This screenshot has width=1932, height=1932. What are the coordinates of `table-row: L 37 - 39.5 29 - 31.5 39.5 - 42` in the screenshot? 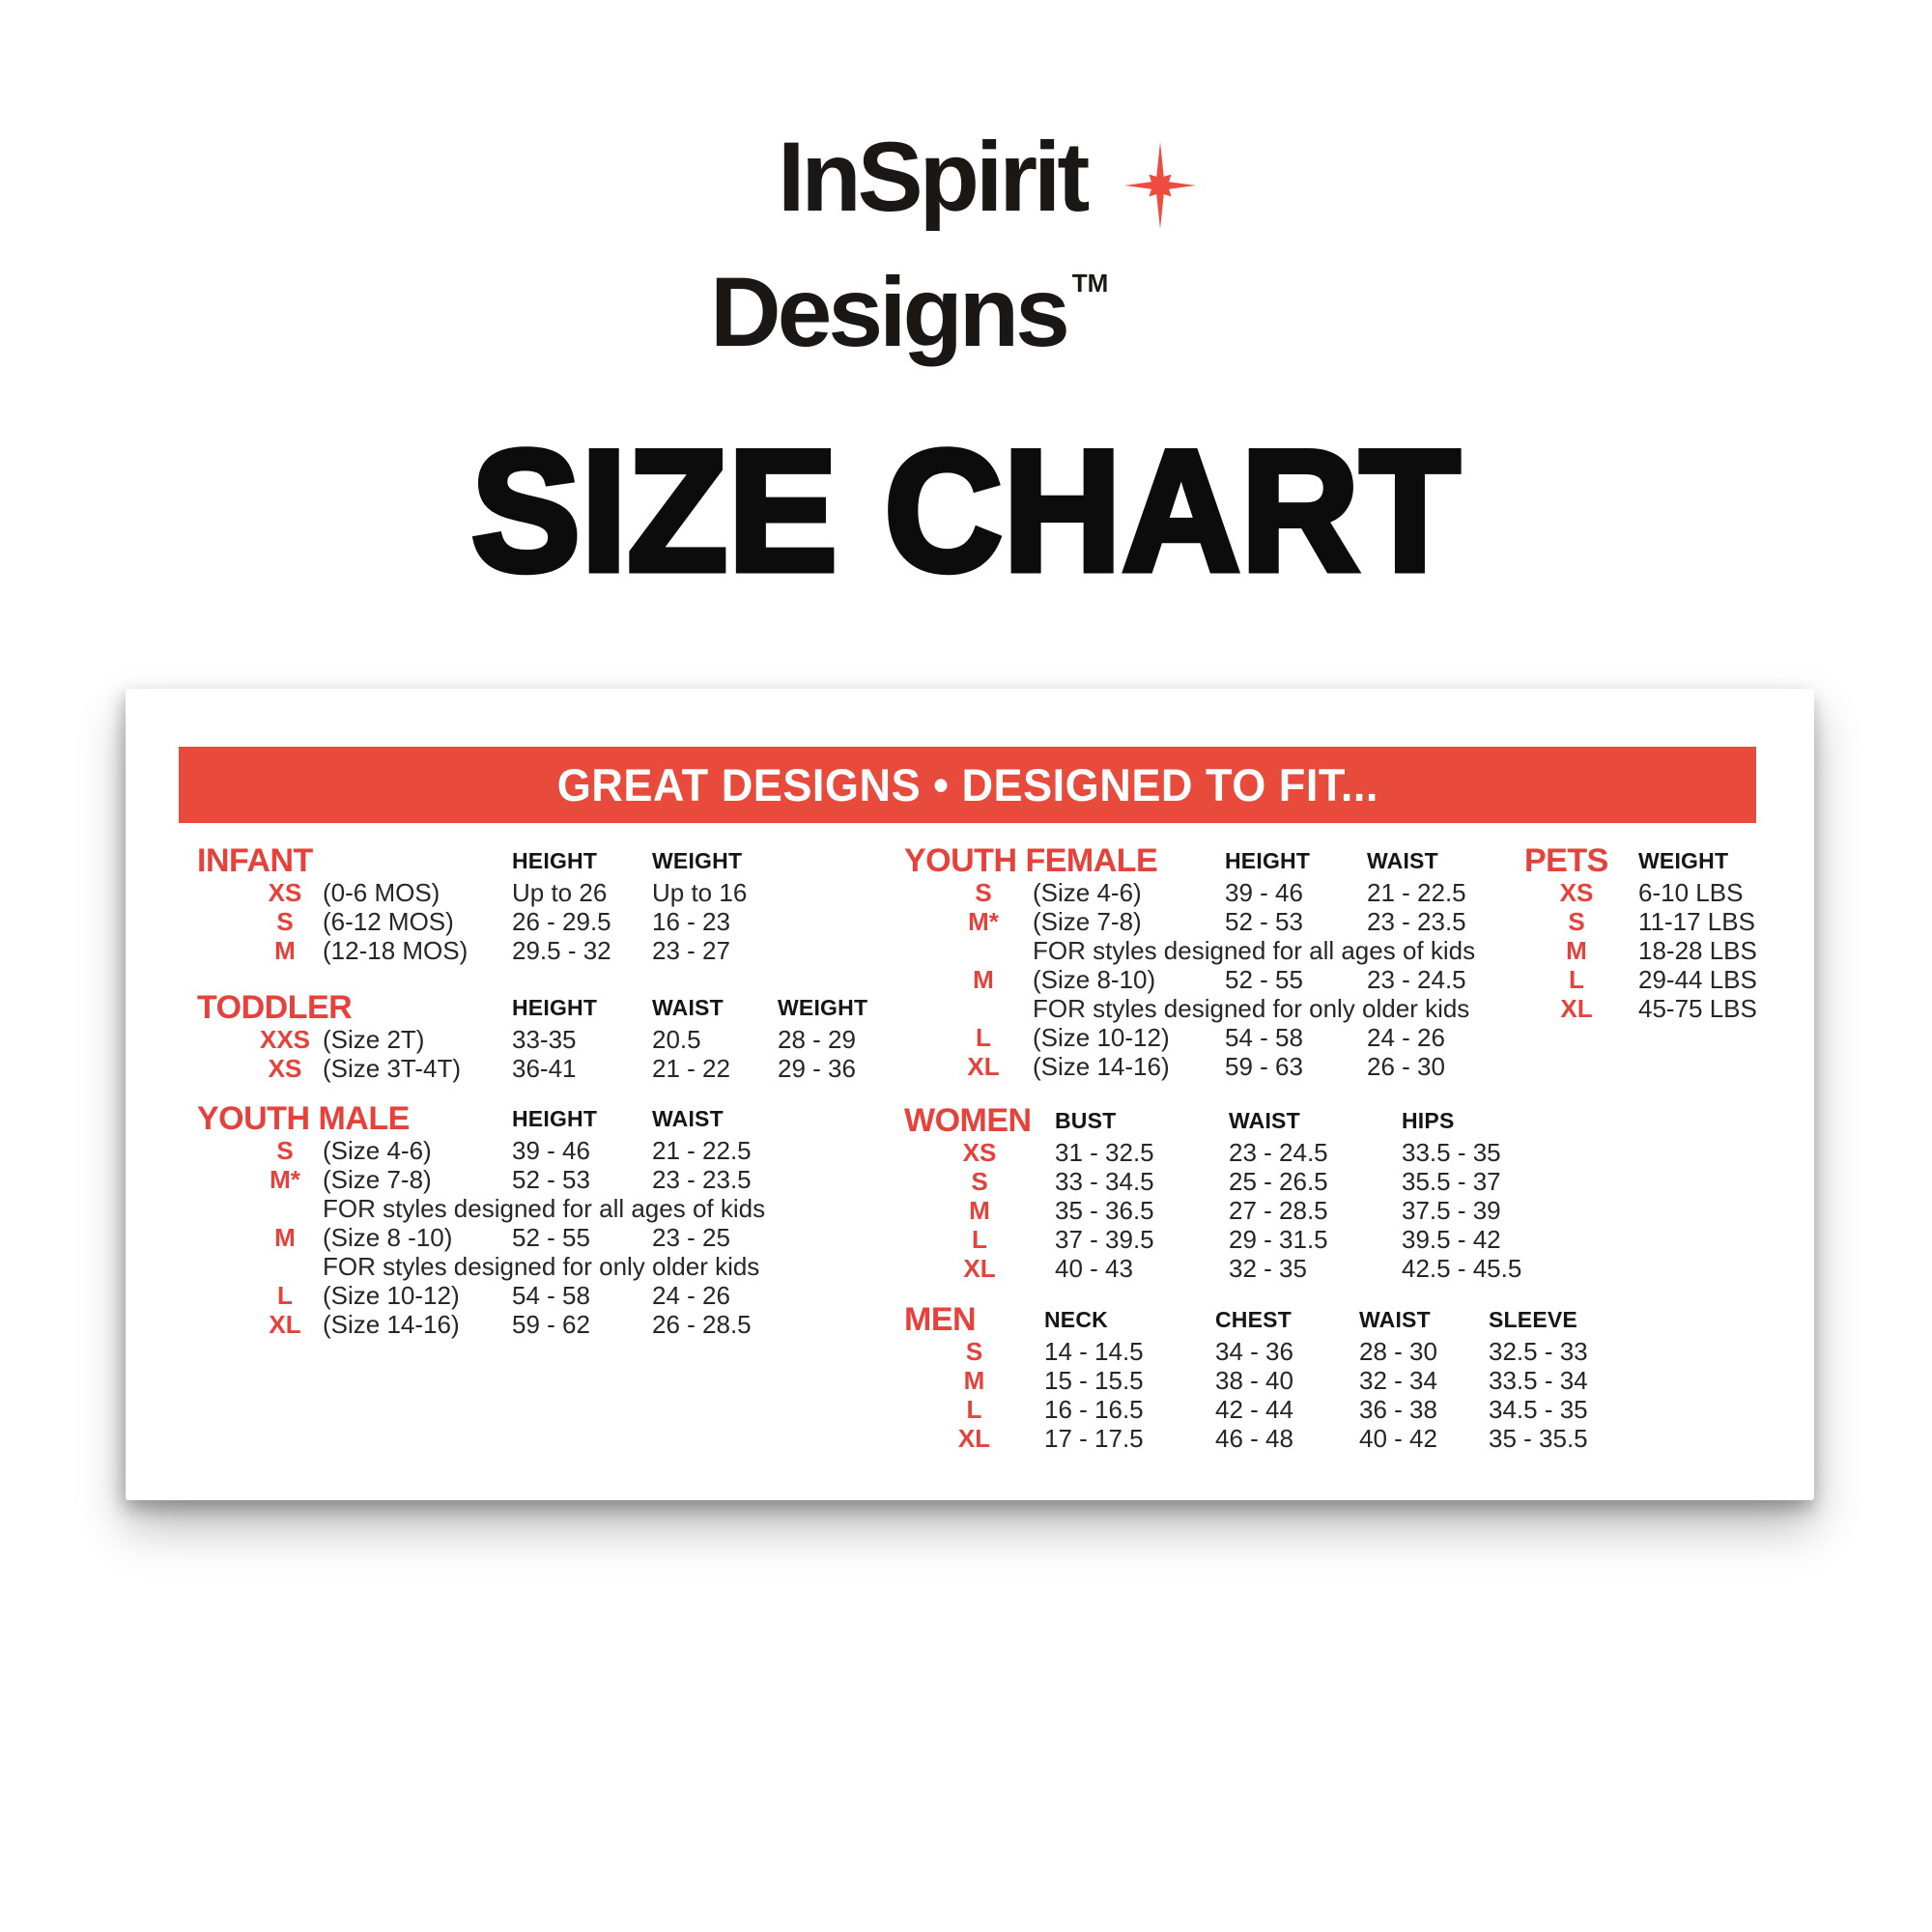 It's located at (1247, 1239).